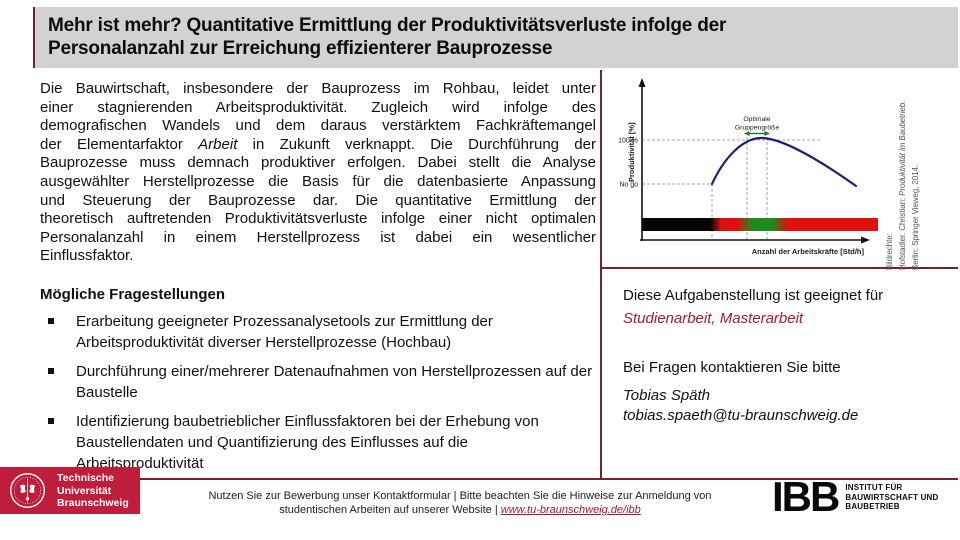 The width and height of the screenshot is (960, 540). I want to click on footer-divider-line, so click(549, 479).